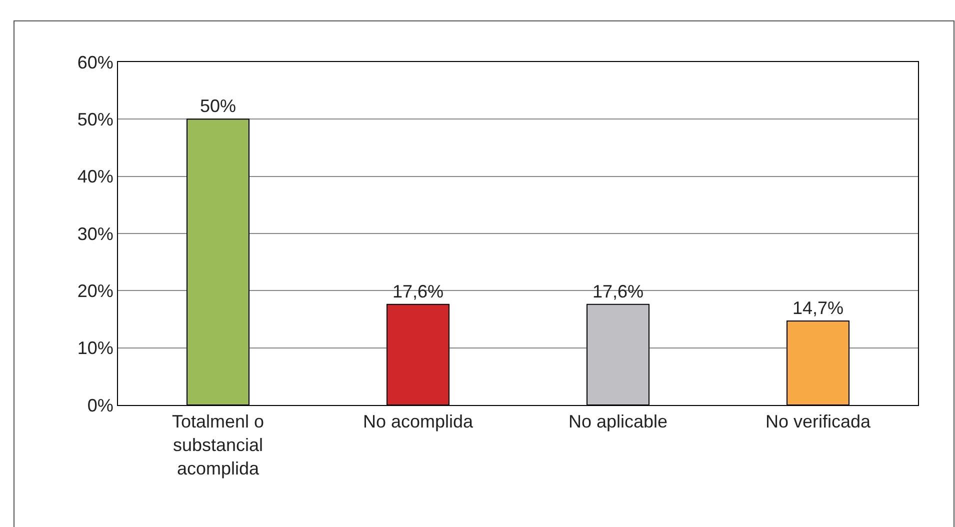  I want to click on y-tick-label: 50%, so click(95, 119).